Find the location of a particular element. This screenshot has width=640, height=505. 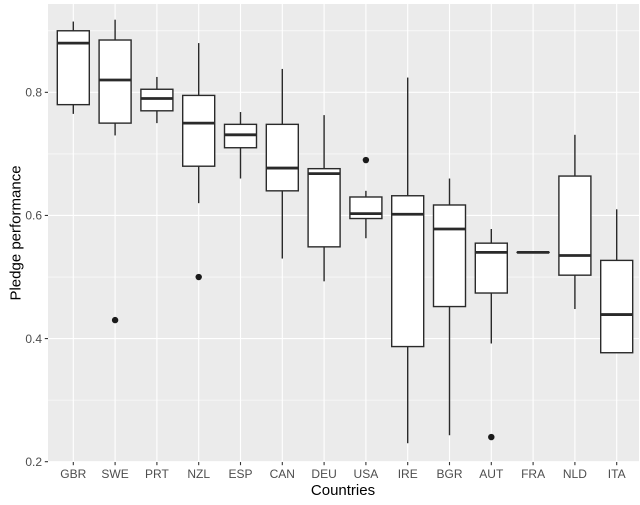

boxplot-ita is located at coordinates (617, 281).